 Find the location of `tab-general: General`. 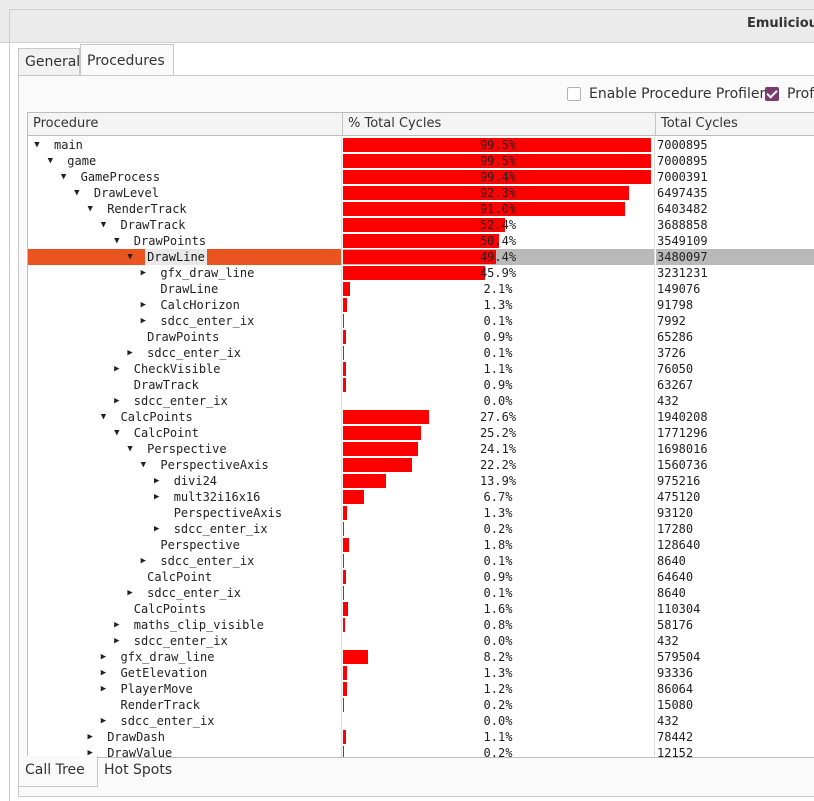

tab-general: General is located at coordinates (49, 61).